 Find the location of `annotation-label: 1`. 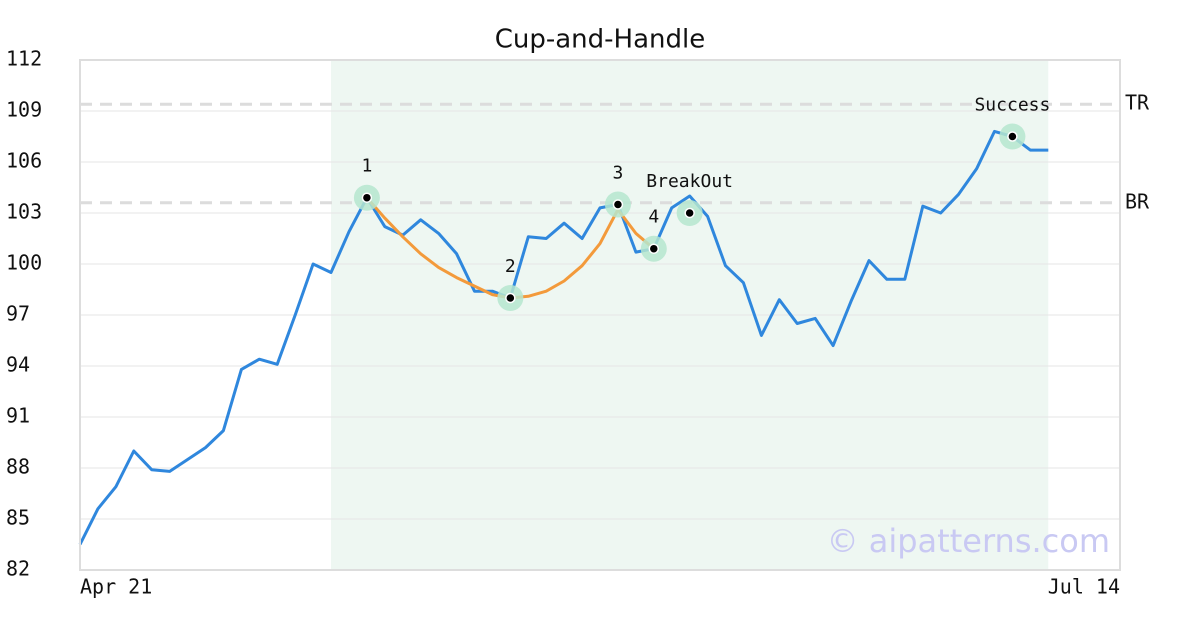

annotation-label: 1 is located at coordinates (366, 166).